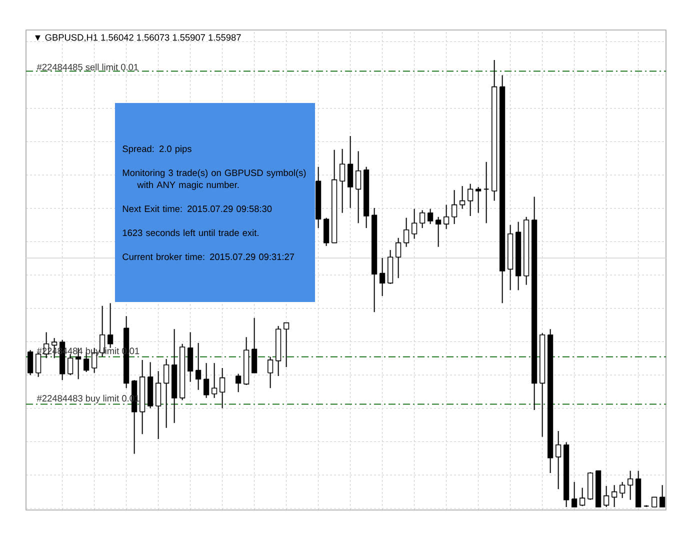  Describe the element at coordinates (214, 179) in the screenshot. I see `annotation: Monitoring 3 trade(s) on GBPUSD symbol(s) with ANY magic number.` at that location.